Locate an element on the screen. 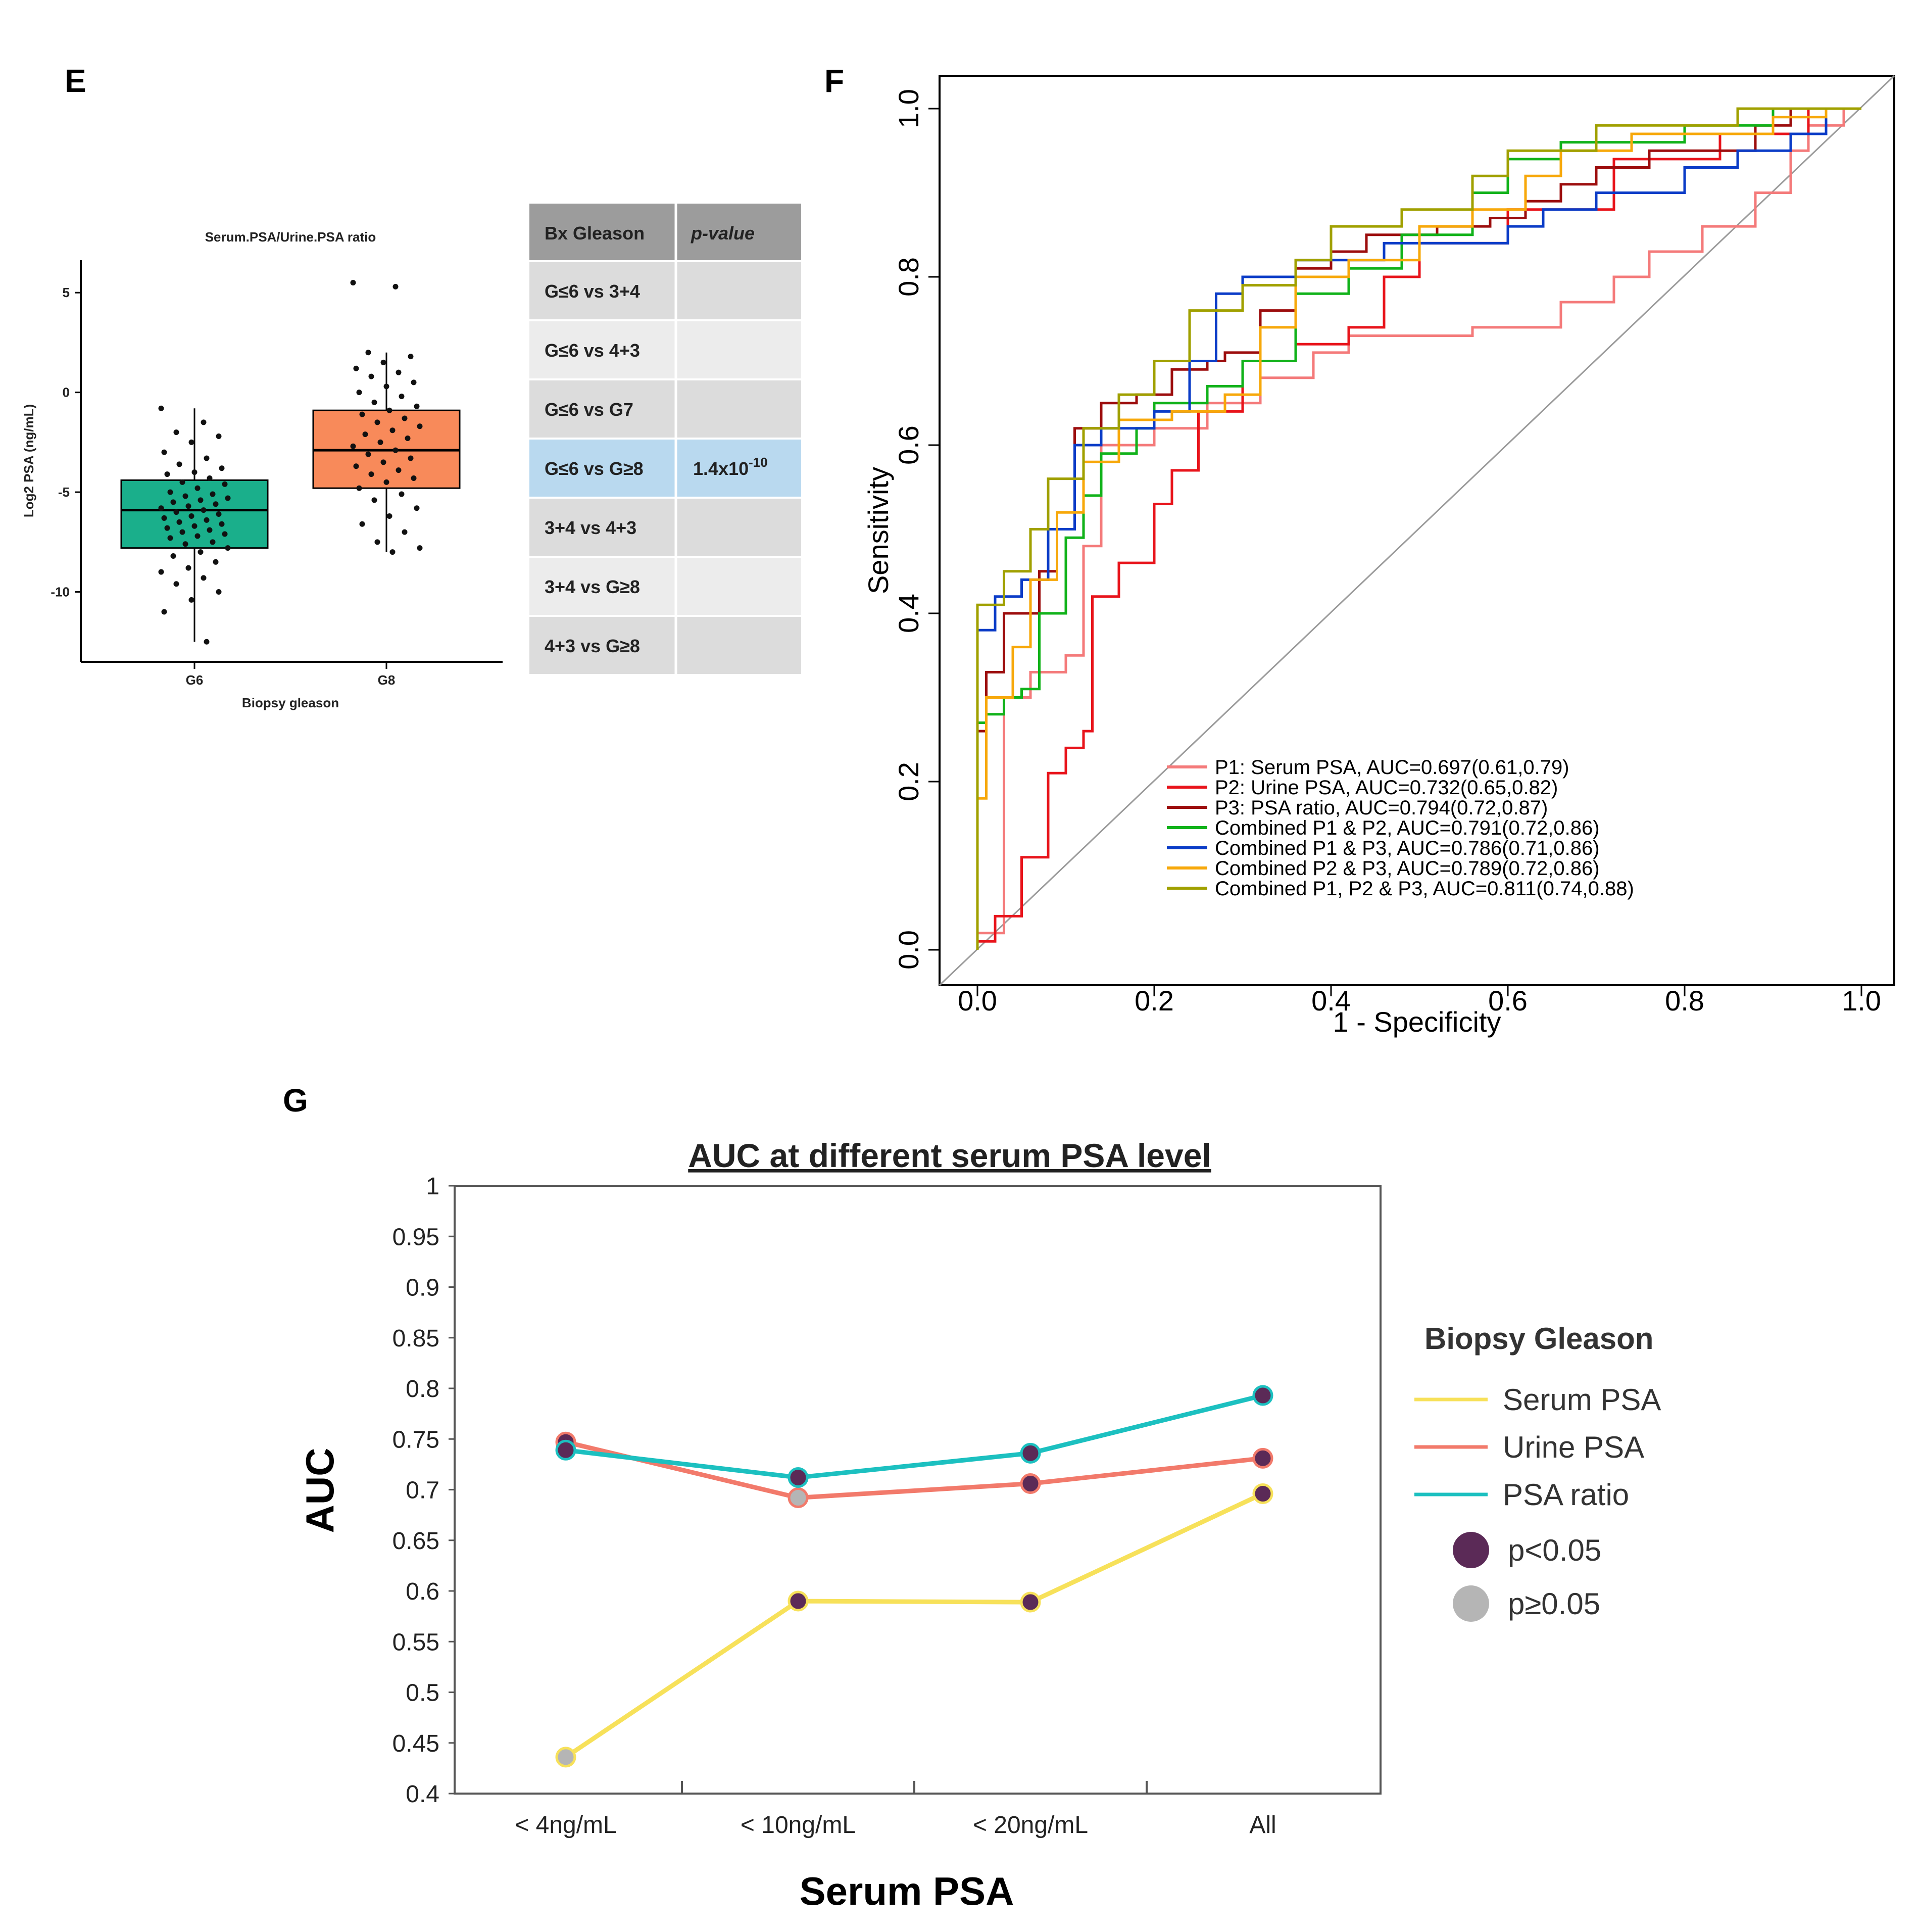 Image resolution: width=1918 pixels, height=1932 pixels. table-cell-comparison: G≤6 vs 3+4 is located at coordinates (593, 292).